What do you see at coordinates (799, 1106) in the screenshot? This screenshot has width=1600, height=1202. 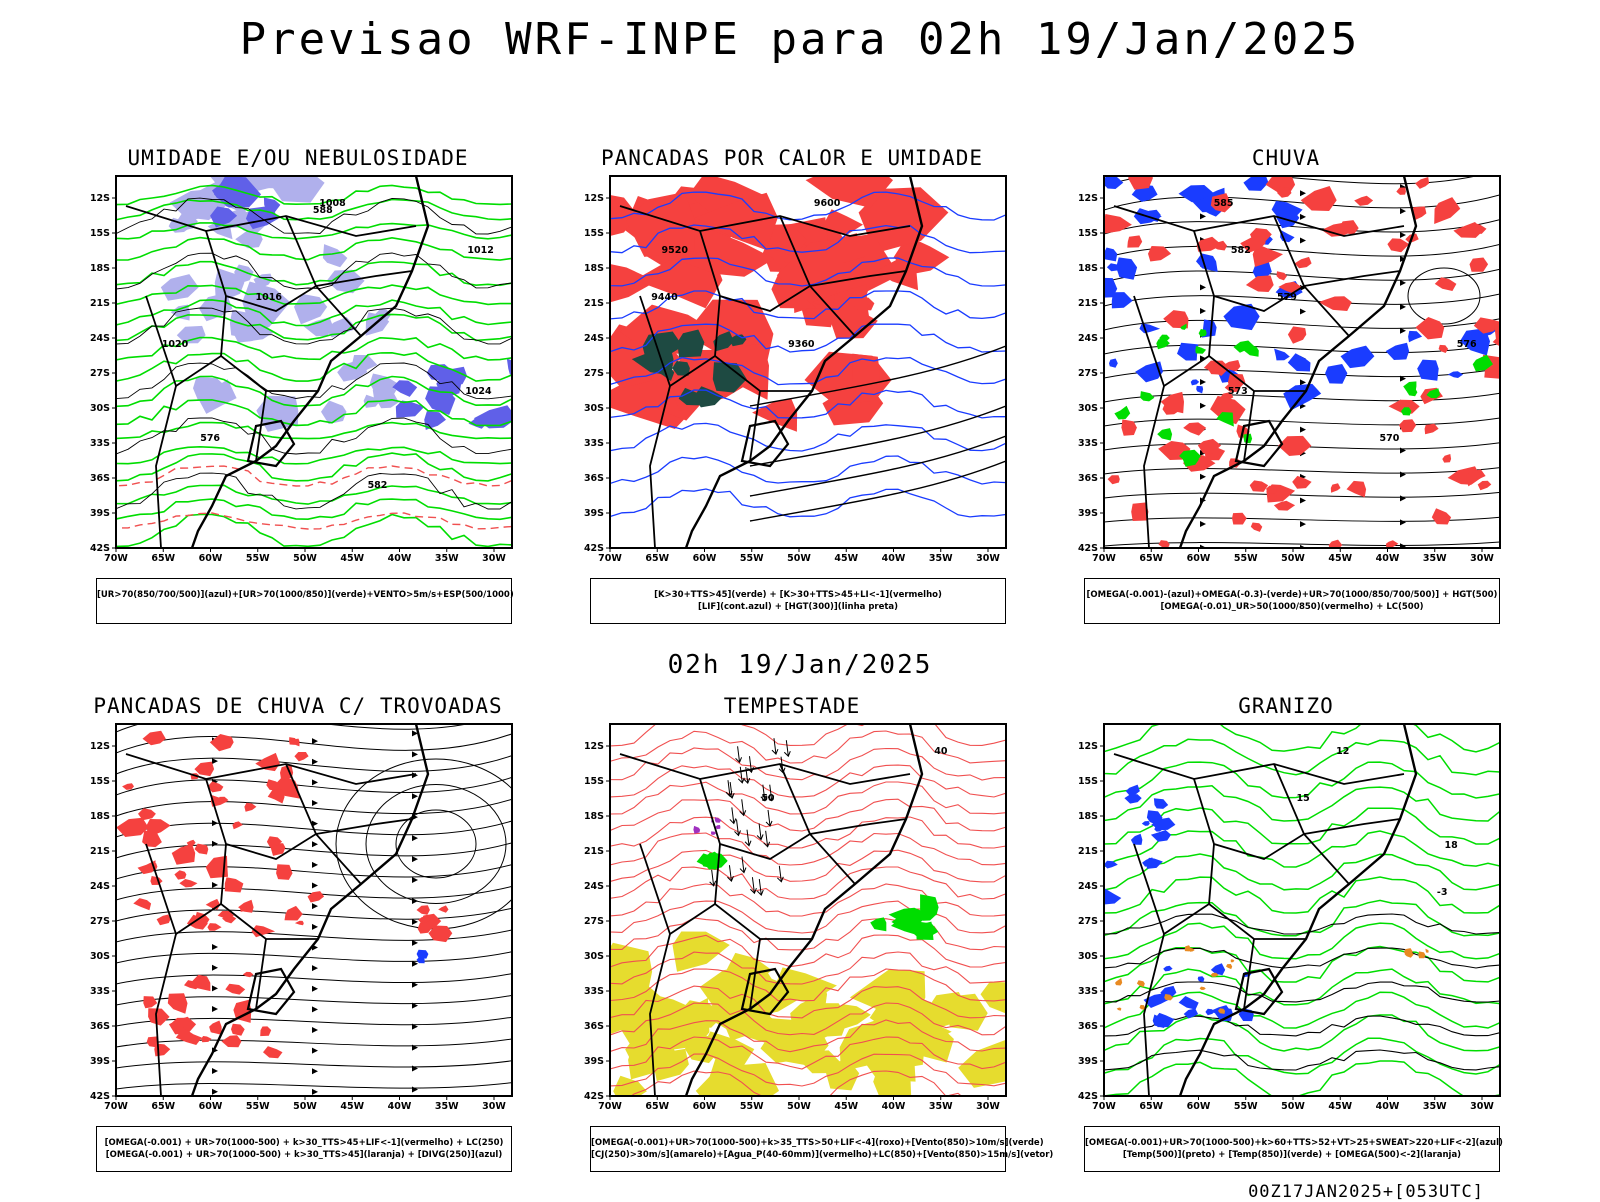 I see `lon-tick-label: 50W` at bounding box center [799, 1106].